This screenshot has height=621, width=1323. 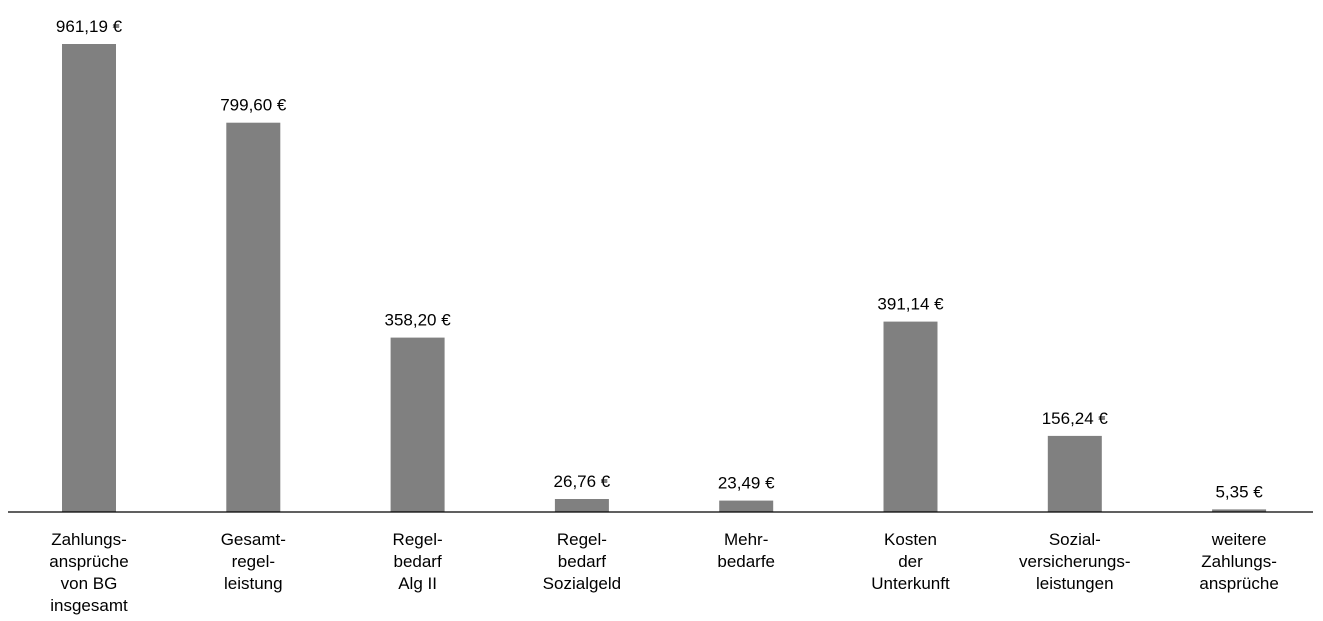 I want to click on category-label-7: weitere Zahlungs-ansprüche, so click(x=1238, y=561).